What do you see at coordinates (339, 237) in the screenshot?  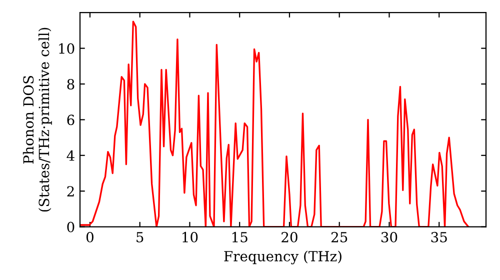 I see `x-tick-label: 25` at bounding box center [339, 237].